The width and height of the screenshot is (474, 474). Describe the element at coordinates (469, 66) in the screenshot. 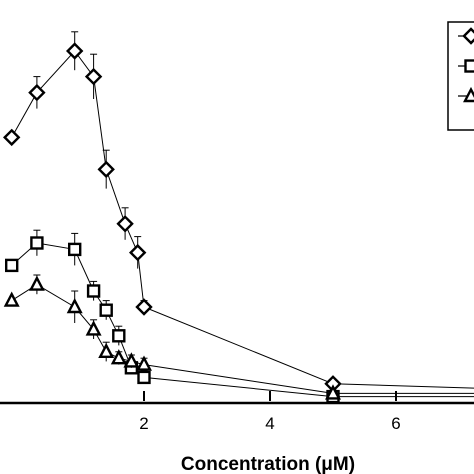

I see `legend-marker-square` at that location.